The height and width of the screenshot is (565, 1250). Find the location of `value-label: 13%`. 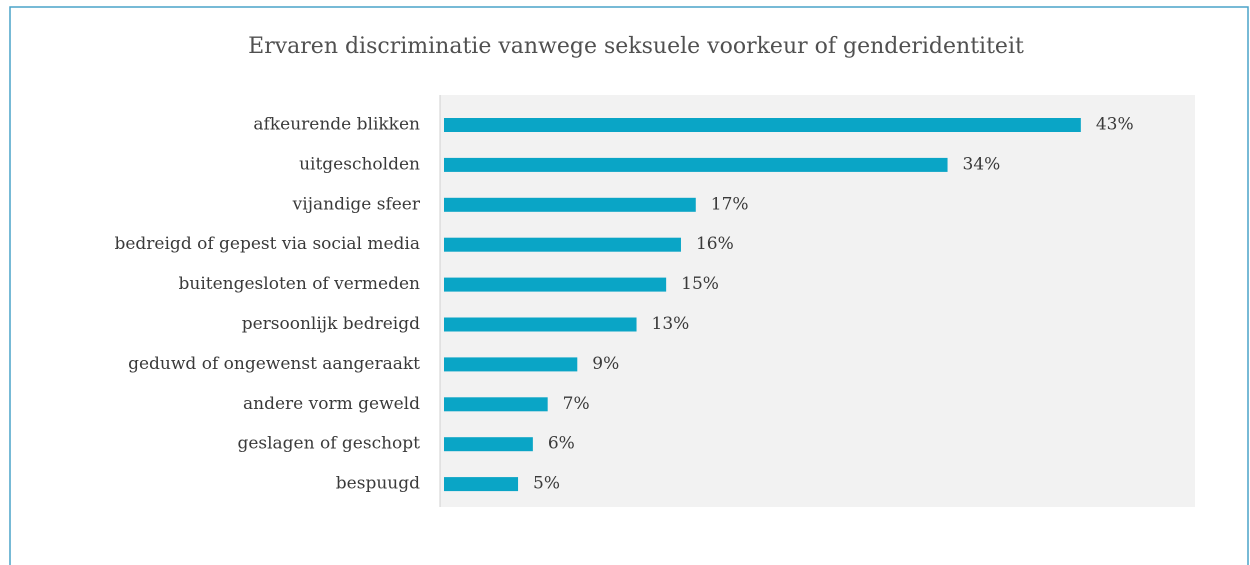

value-label: 13% is located at coordinates (671, 324).